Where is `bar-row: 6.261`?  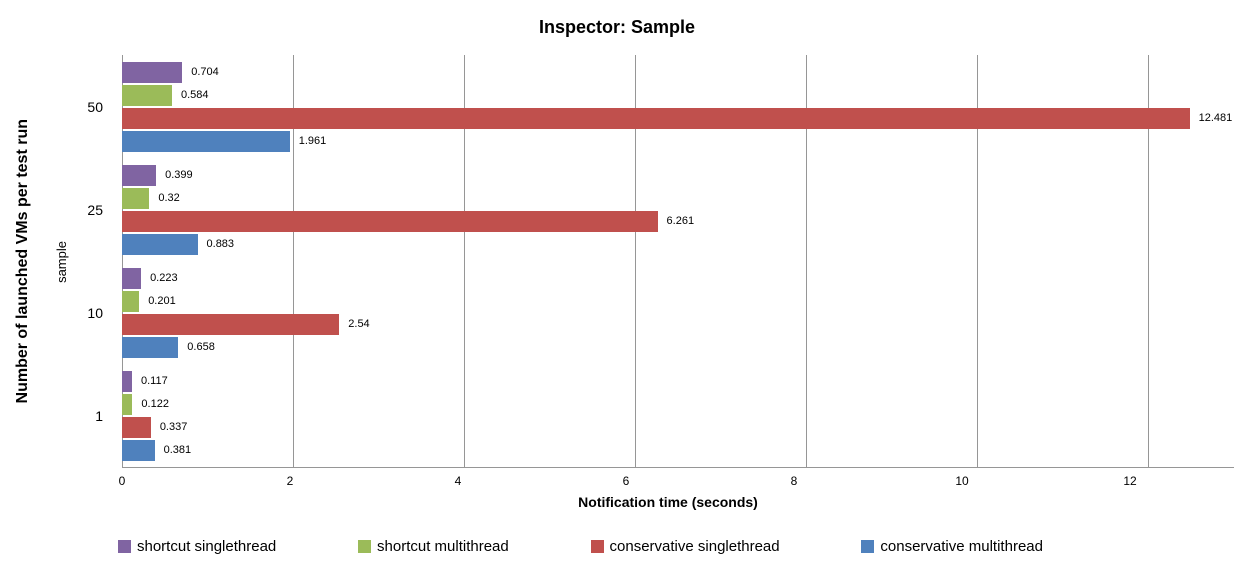 bar-row: 6.261 is located at coordinates (678, 221).